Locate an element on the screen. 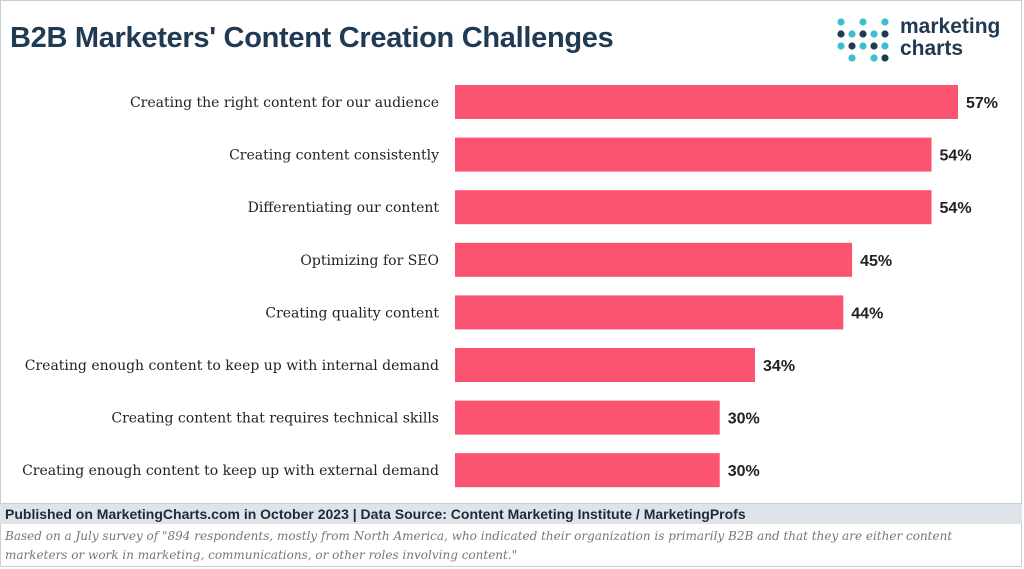  logo-text-line1: marketing is located at coordinates (950, 26).